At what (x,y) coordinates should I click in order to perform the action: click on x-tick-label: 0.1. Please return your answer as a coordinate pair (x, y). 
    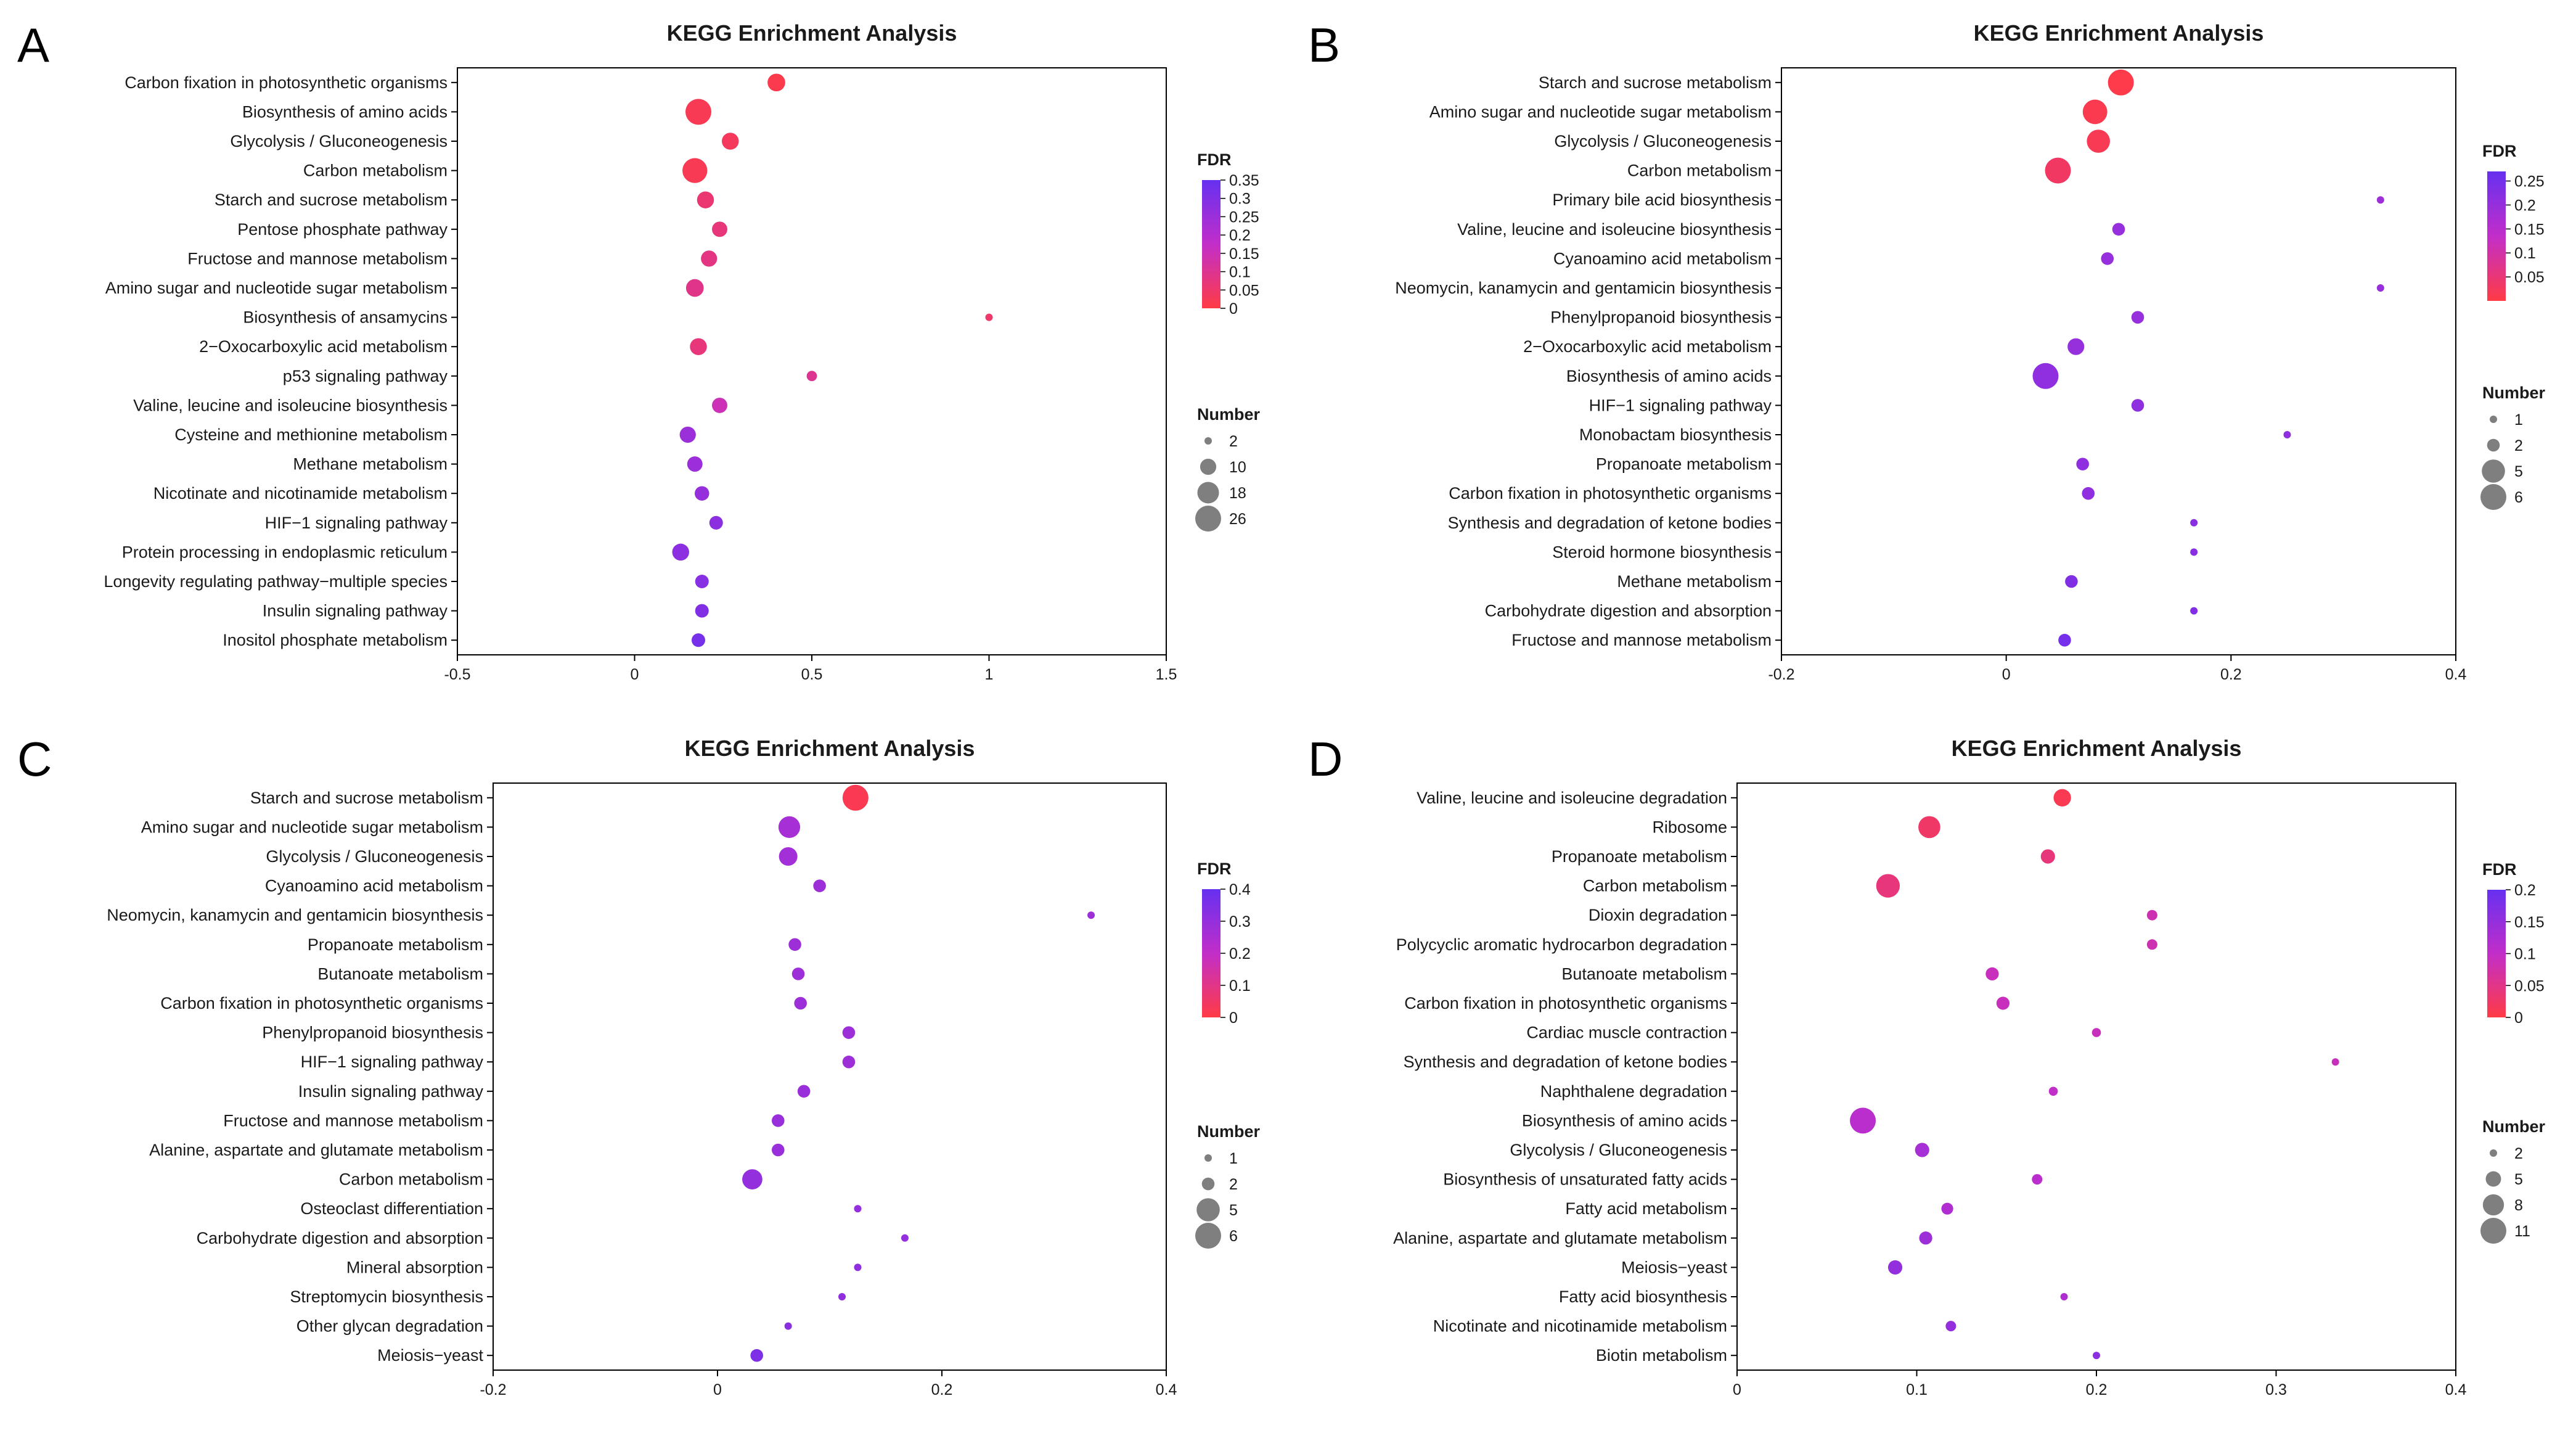
    Looking at the image, I should click on (1917, 1389).